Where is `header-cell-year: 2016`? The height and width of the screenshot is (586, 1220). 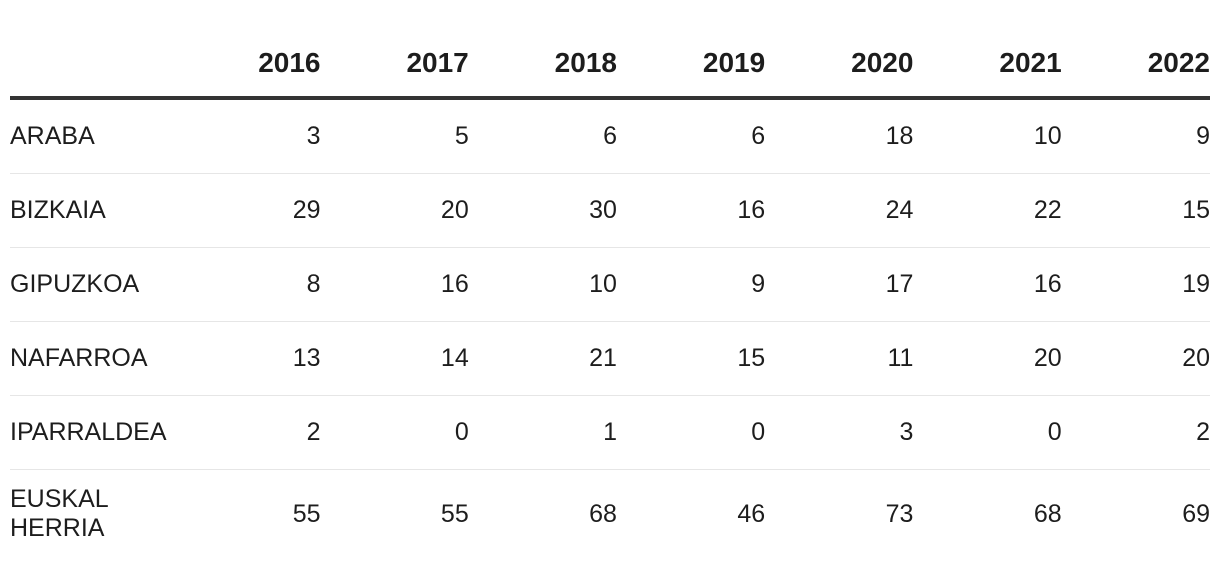 header-cell-year: 2016 is located at coordinates (246, 65).